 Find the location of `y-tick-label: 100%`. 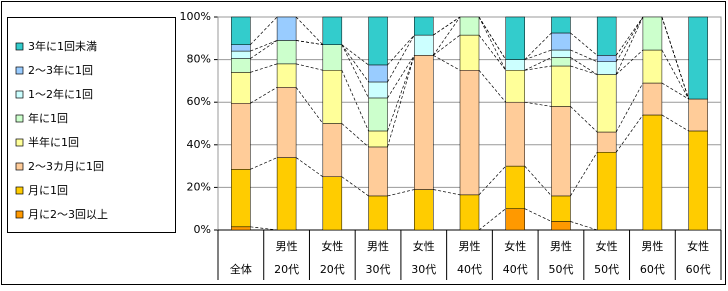

y-tick-label: 100% is located at coordinates (195, 16).